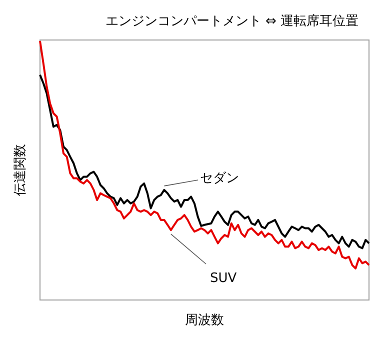 This screenshot has height=344, width=382. What do you see at coordinates (204, 320) in the screenshot?
I see `xlabel: 周波数` at bounding box center [204, 320].